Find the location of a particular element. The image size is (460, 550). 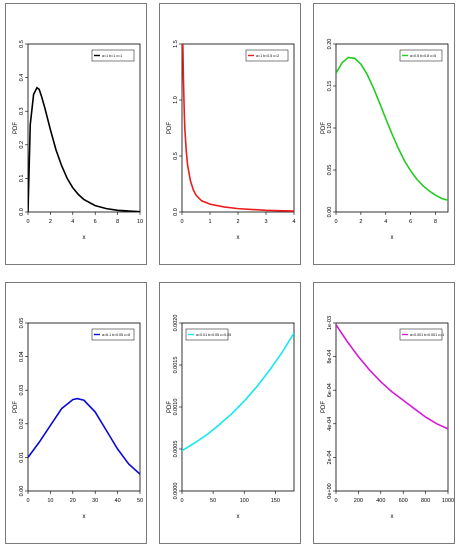

pdf-chart-1: 0 2 4 6 8 10 0.0 0.1 0.2 0.3 0.4 0.5 x PDF a=1 b=1 c=1 is located at coordinates (76, 134).